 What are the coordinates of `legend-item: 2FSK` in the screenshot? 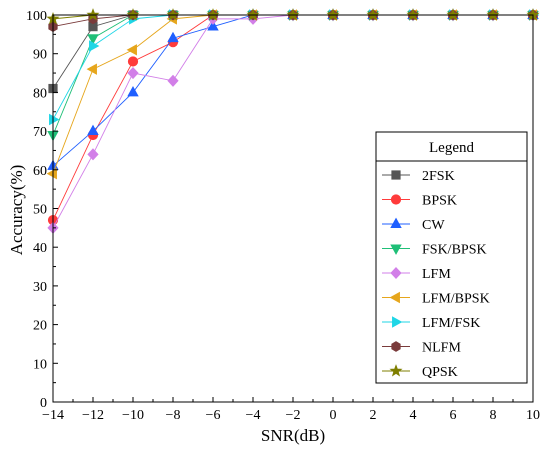 It's located at (418, 176).